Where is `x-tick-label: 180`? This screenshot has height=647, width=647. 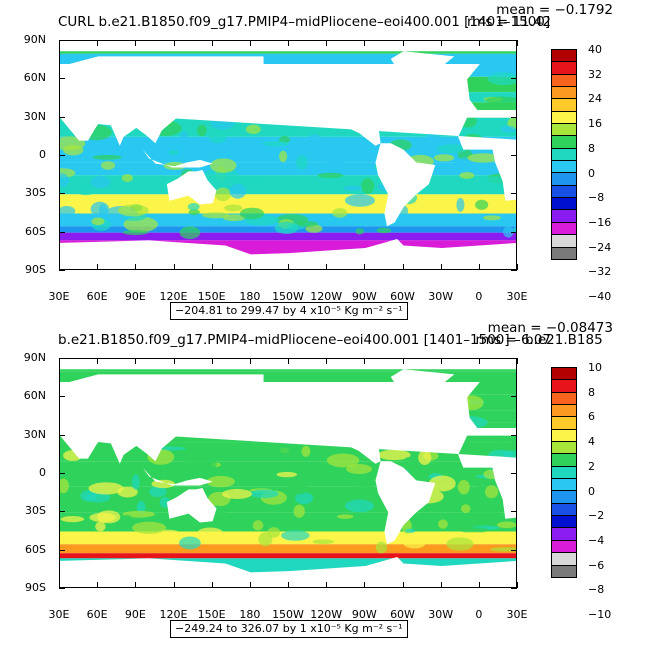
x-tick-label: 180 is located at coordinates (250, 614).